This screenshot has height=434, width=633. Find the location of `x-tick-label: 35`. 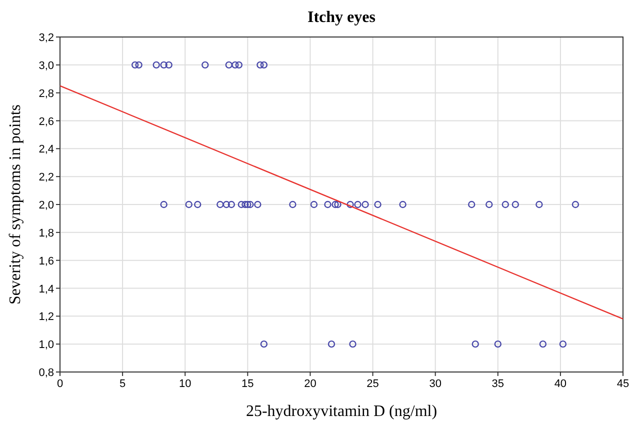

x-tick-label: 35 is located at coordinates (498, 384).